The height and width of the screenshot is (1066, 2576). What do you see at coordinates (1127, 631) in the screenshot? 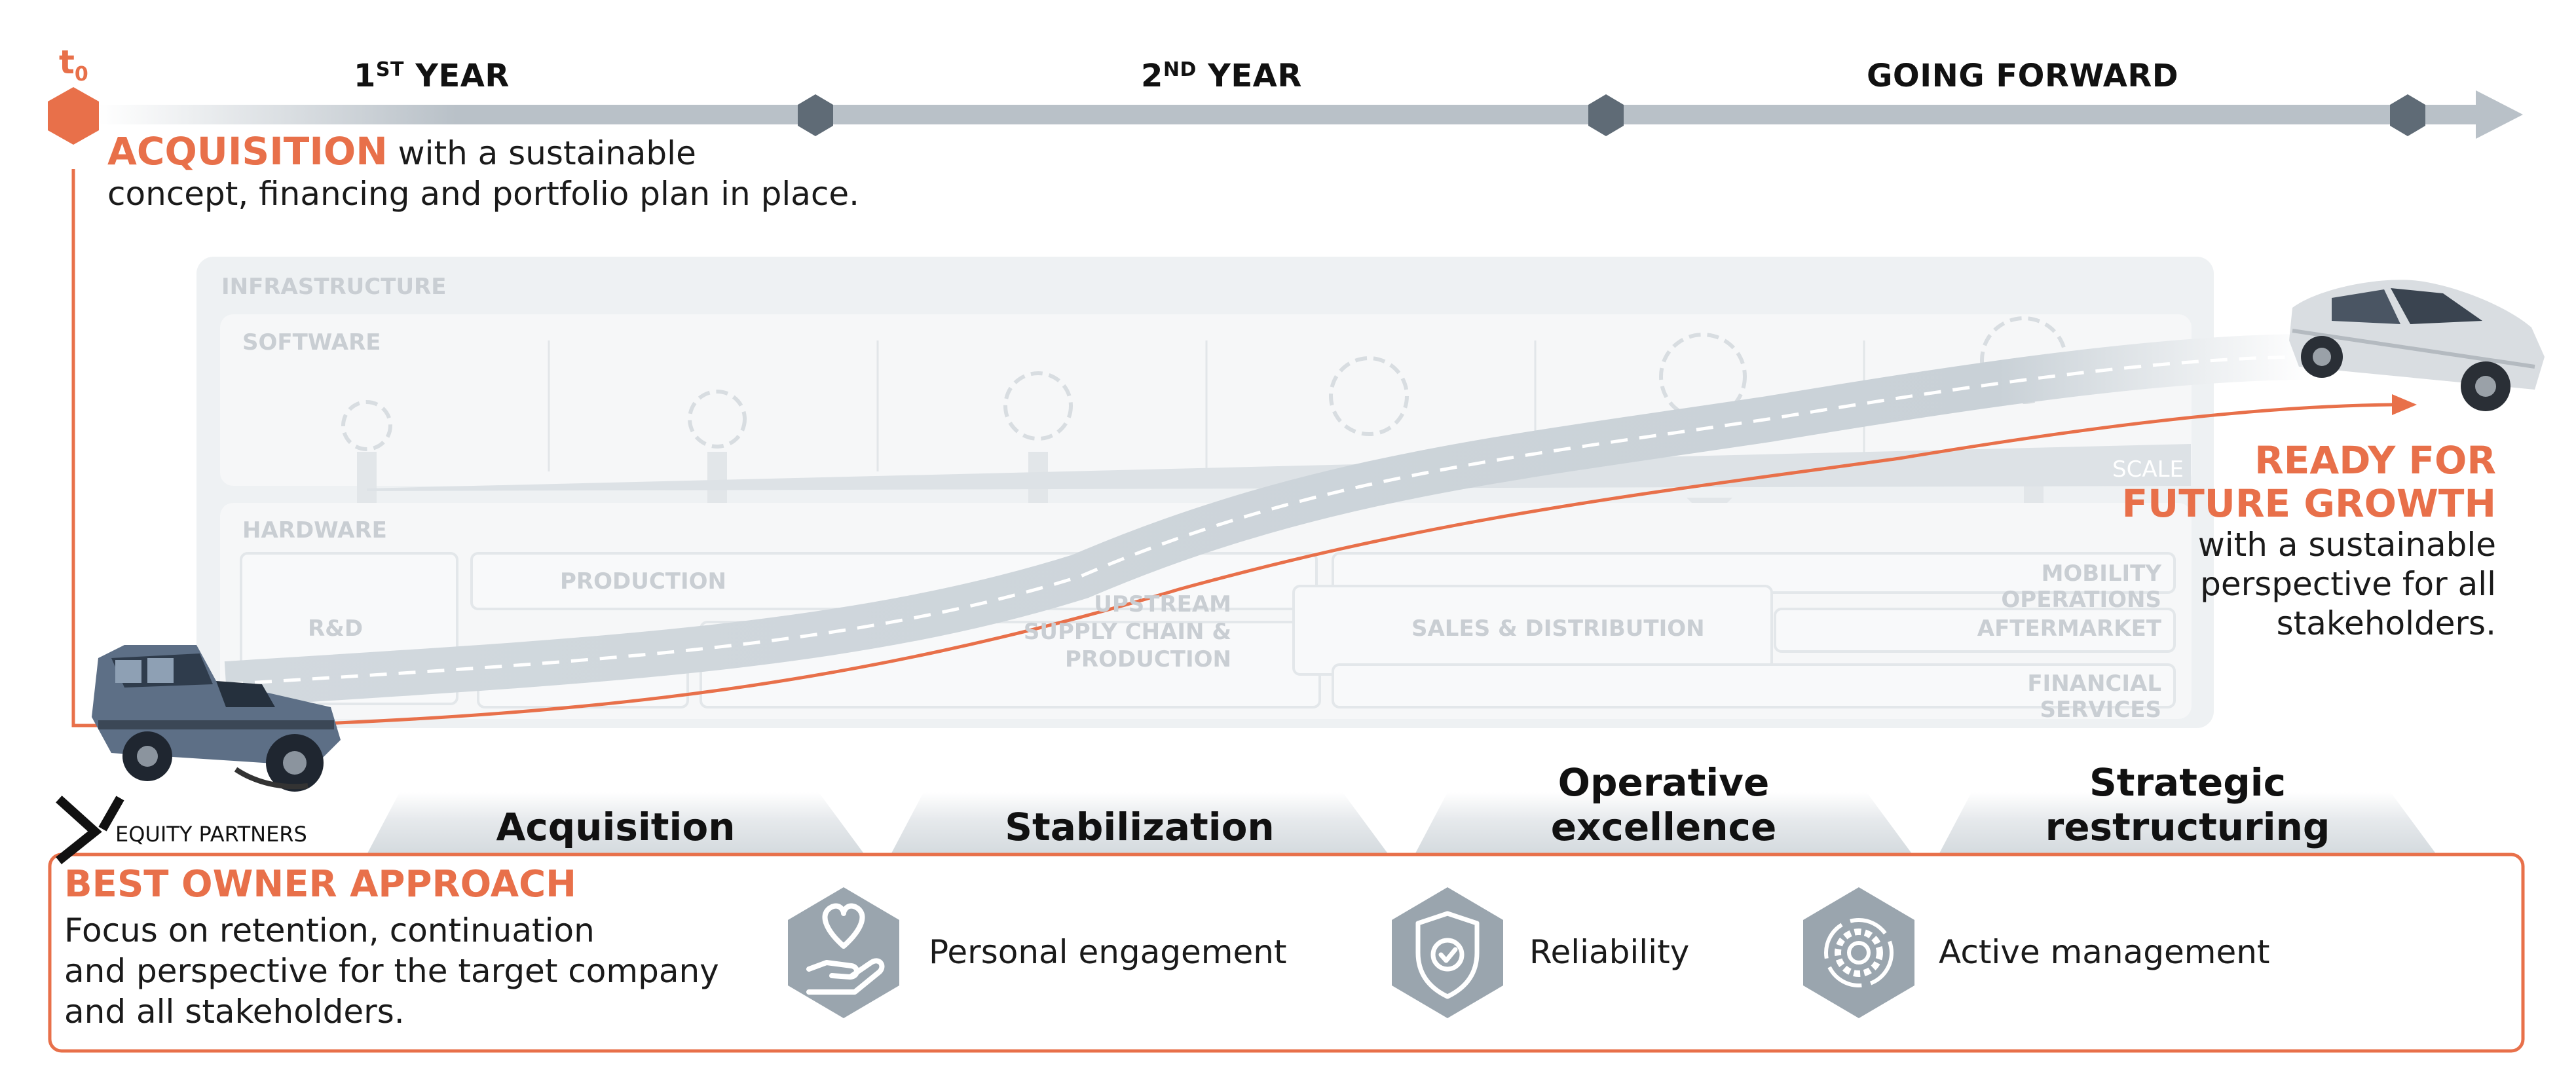
I see `upstream-label: UPSTREAM SUPPLY CHAIN & PRODUCTION` at bounding box center [1127, 631].